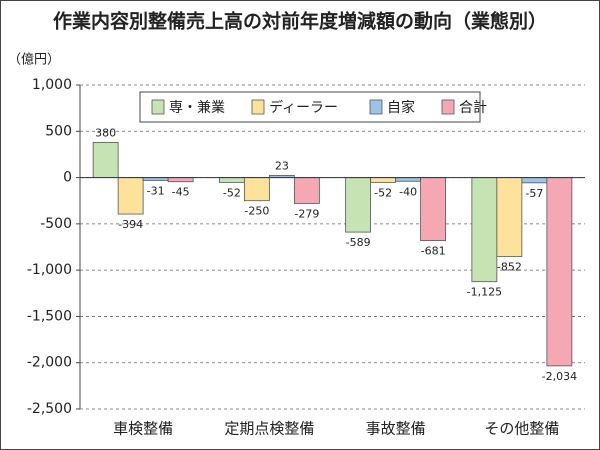 This screenshot has height=450, width=600. What do you see at coordinates (509, 266) in the screenshot?
I see `value-label: -852` at bounding box center [509, 266].